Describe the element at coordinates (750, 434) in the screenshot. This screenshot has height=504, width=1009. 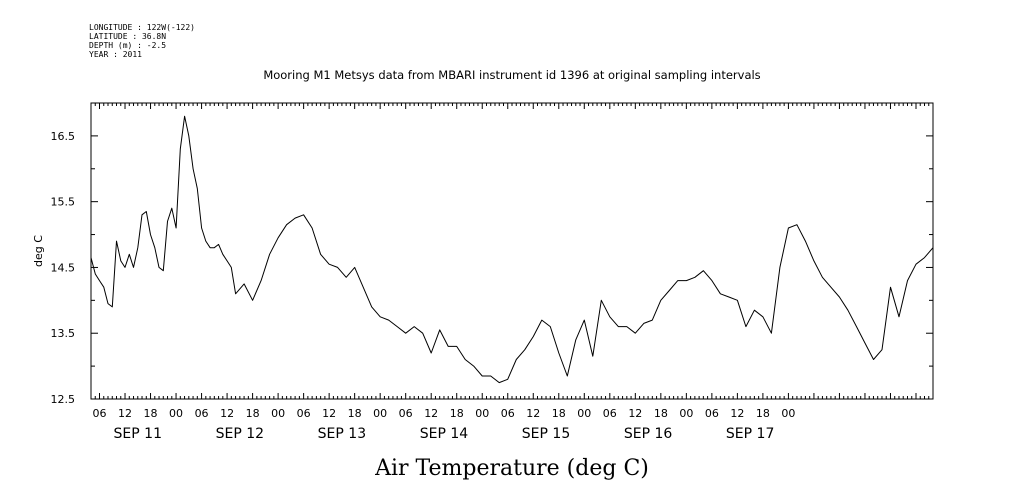
I see `x-day-label: SEP 17` at that location.